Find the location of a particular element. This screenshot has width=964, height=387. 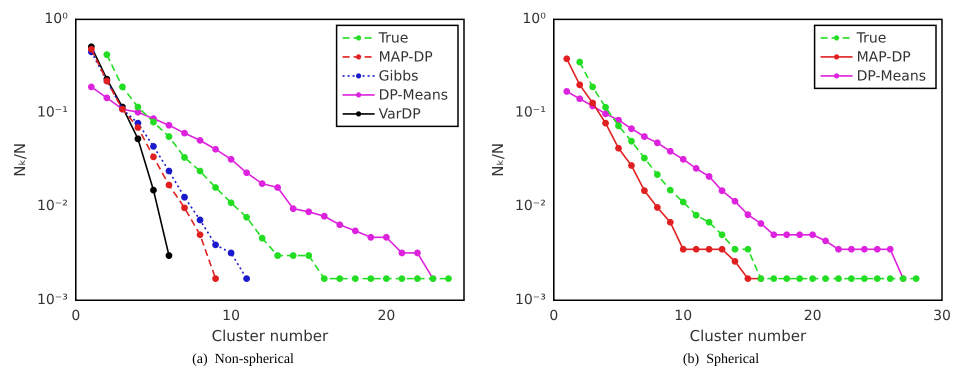

text: (a) Non-spherical is located at coordinates (243, 360).